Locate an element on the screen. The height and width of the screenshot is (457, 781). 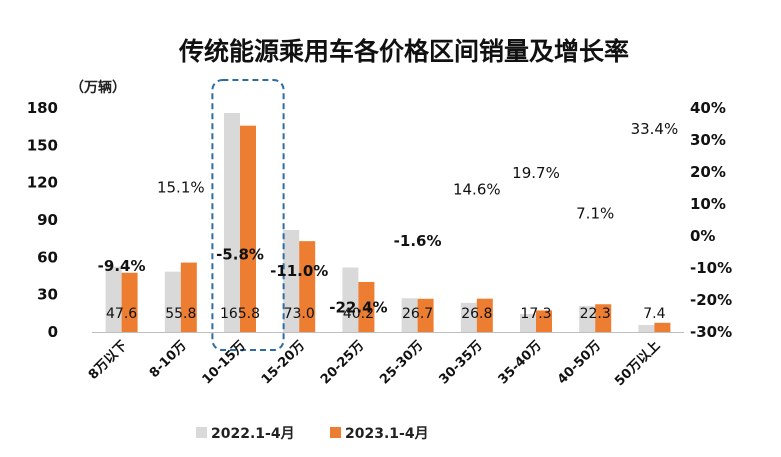
y2-tick-label: -10% is located at coordinates (711, 268).